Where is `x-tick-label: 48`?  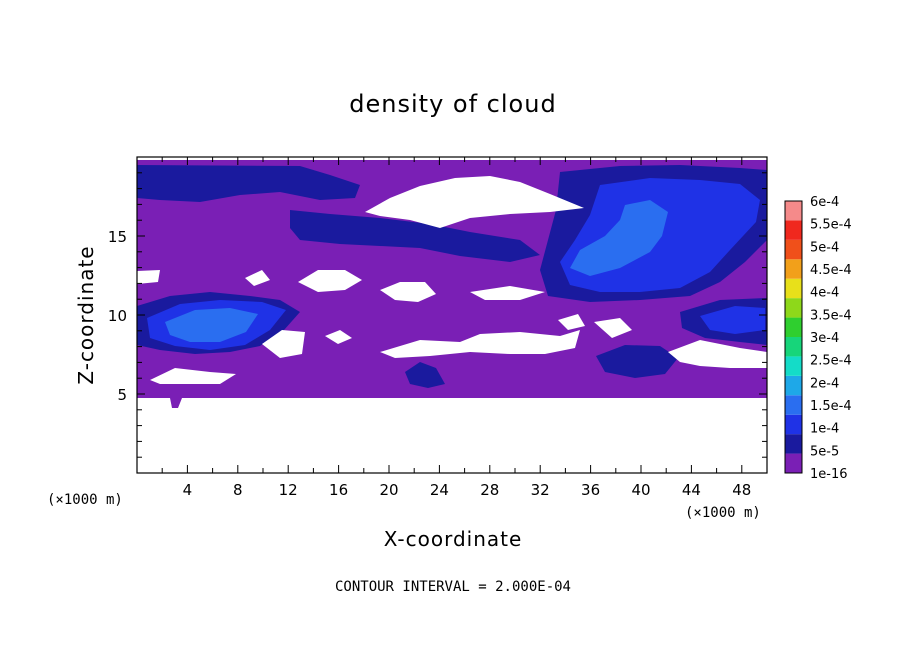 x-tick-label: 48 is located at coordinates (741, 490).